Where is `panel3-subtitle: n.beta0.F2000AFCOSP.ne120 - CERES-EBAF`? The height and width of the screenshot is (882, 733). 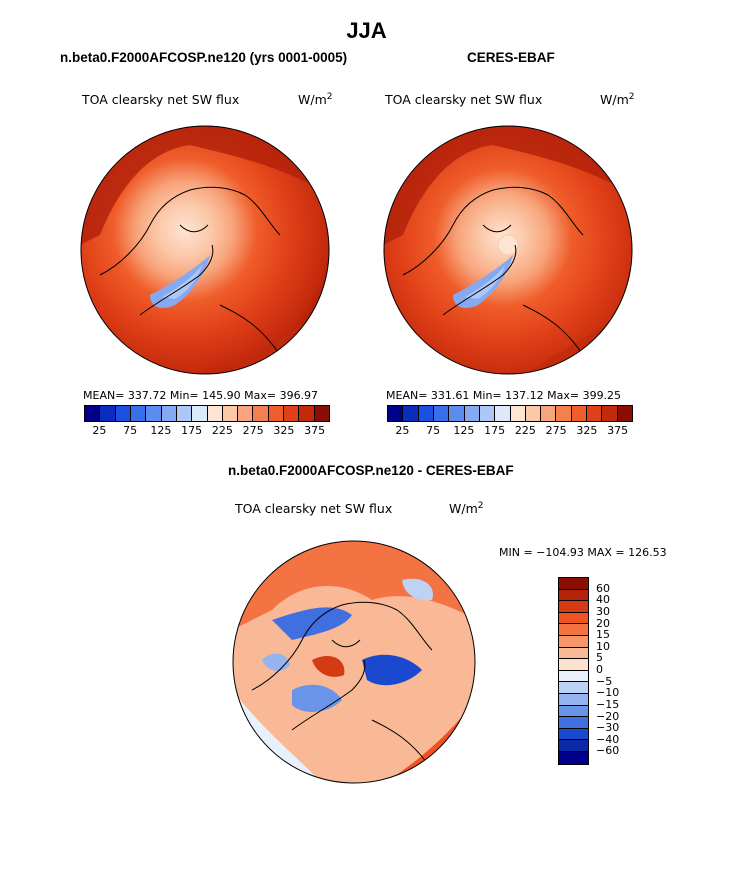 panel3-subtitle: n.beta0.F2000AFCOSP.ne120 - CERES-EBAF is located at coordinates (371, 470).